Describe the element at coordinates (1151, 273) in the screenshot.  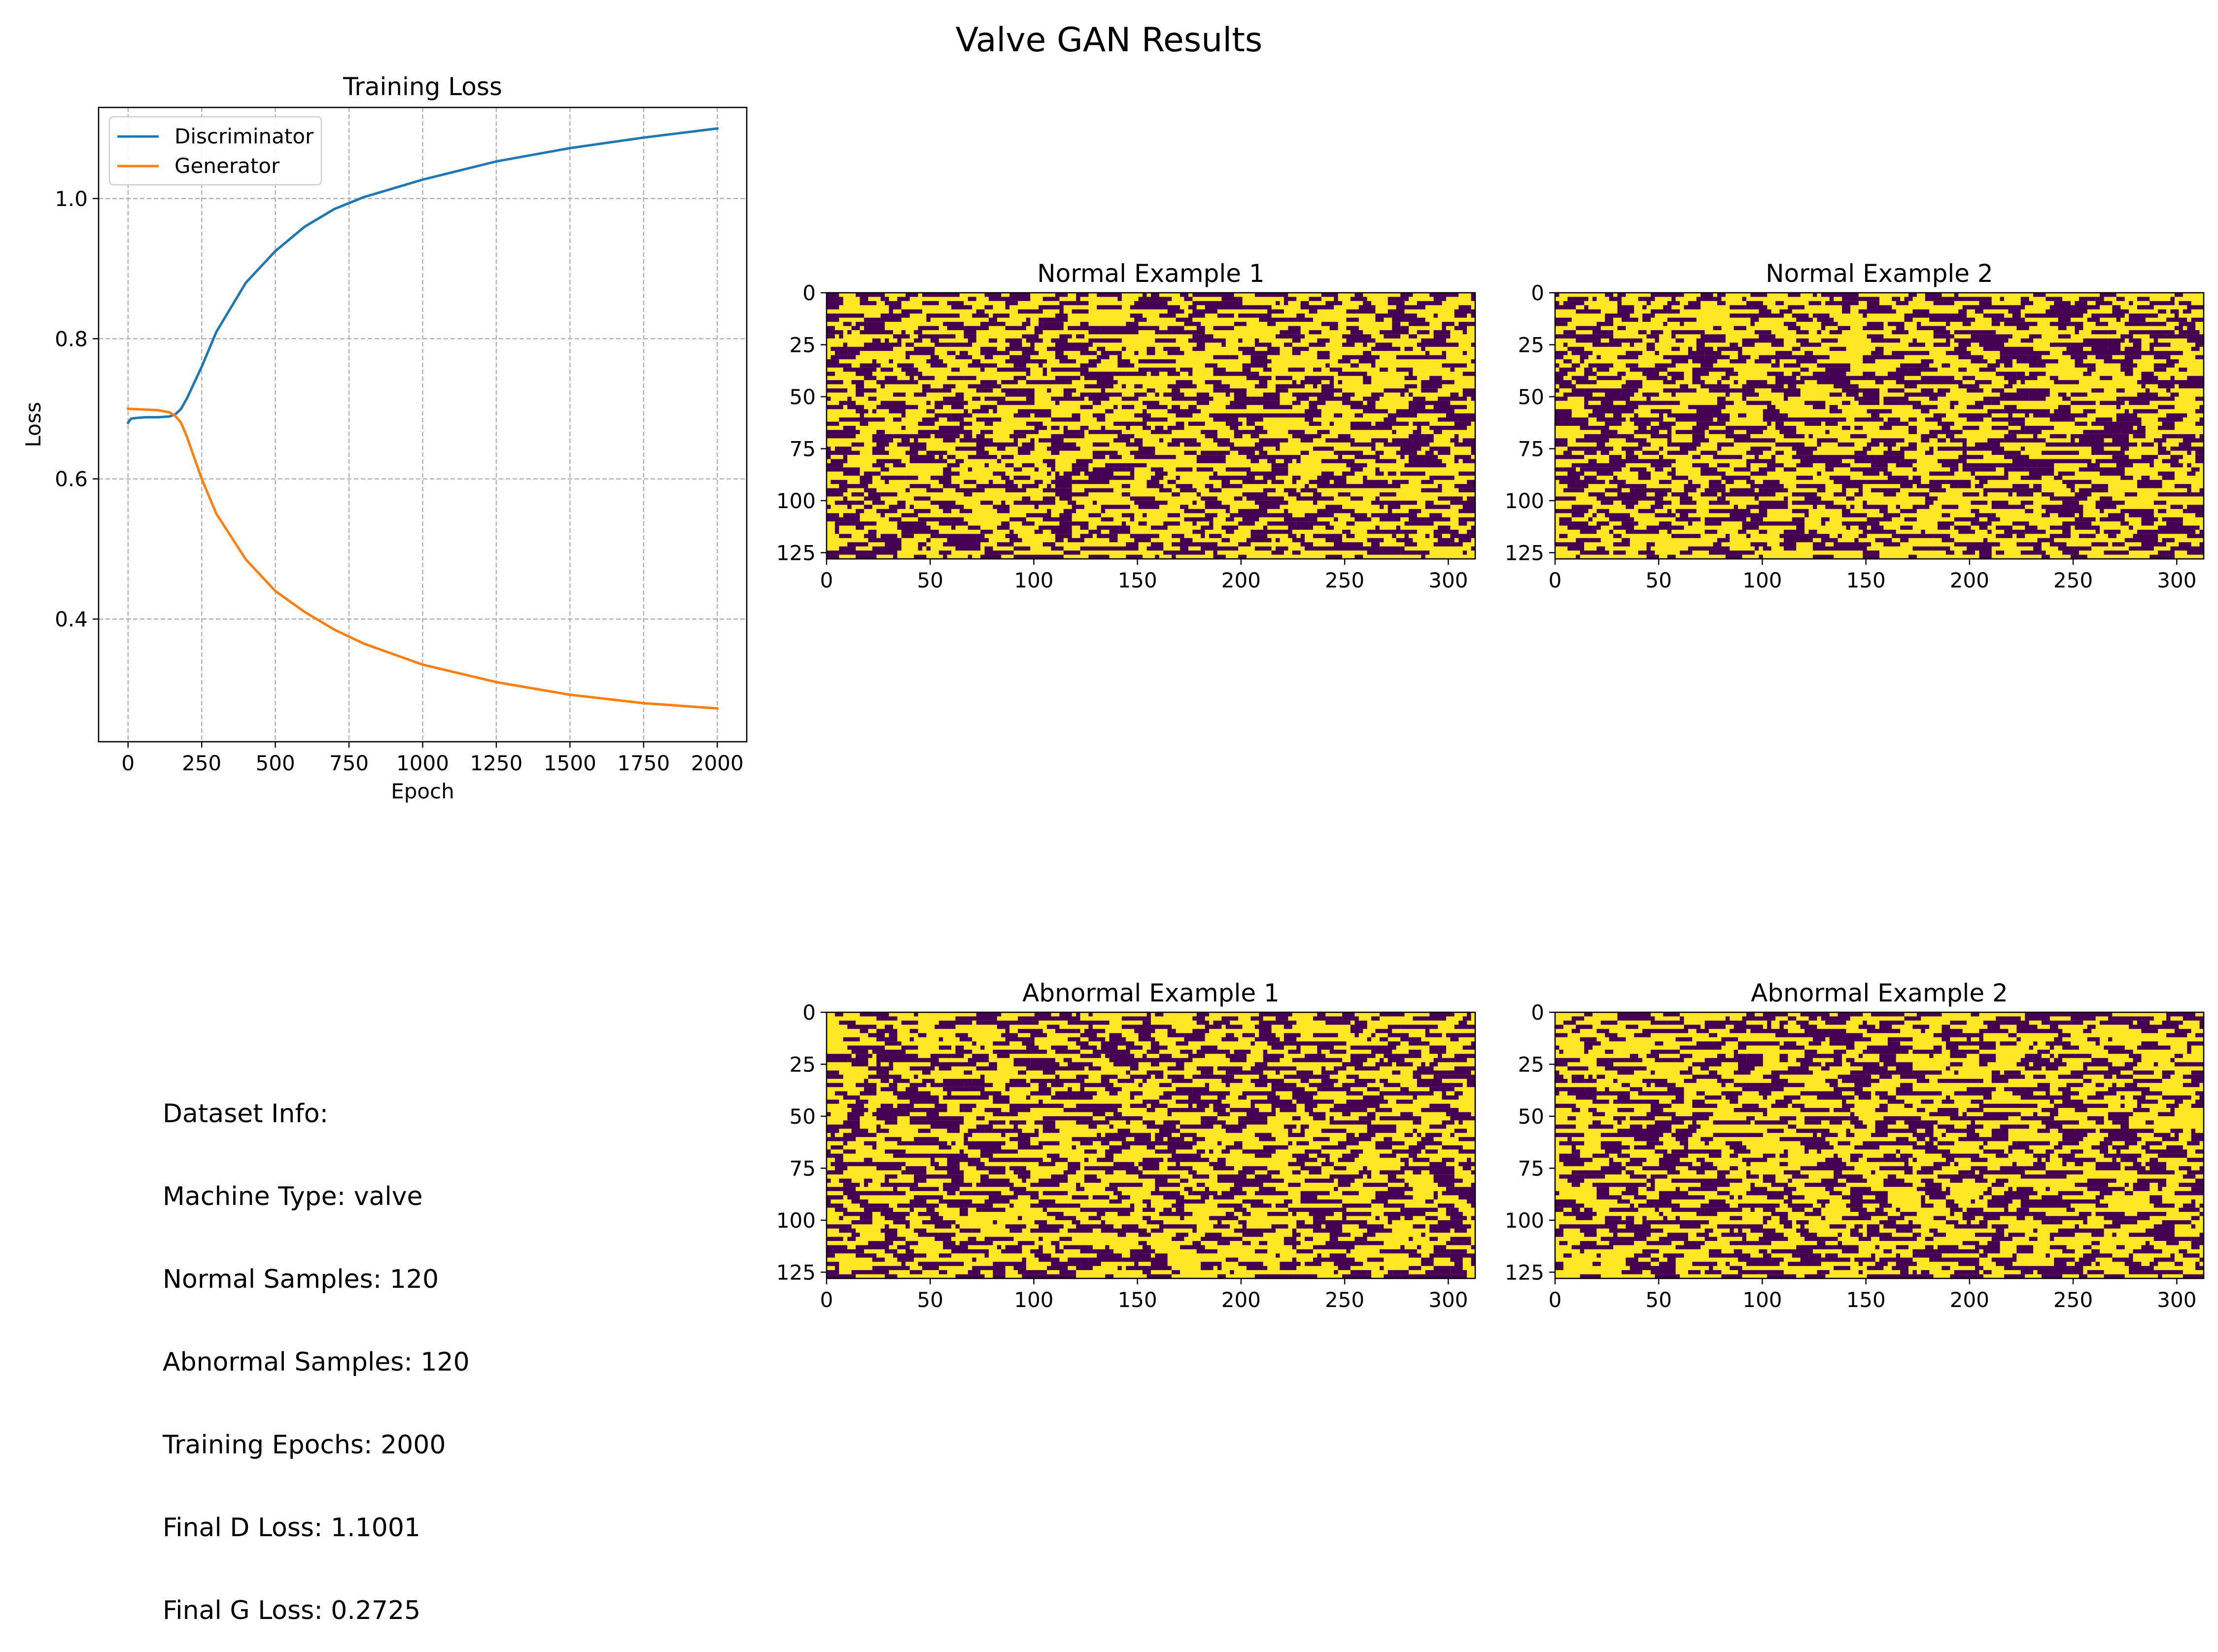
I see `heatmap-title: Normal Example 1` at that location.